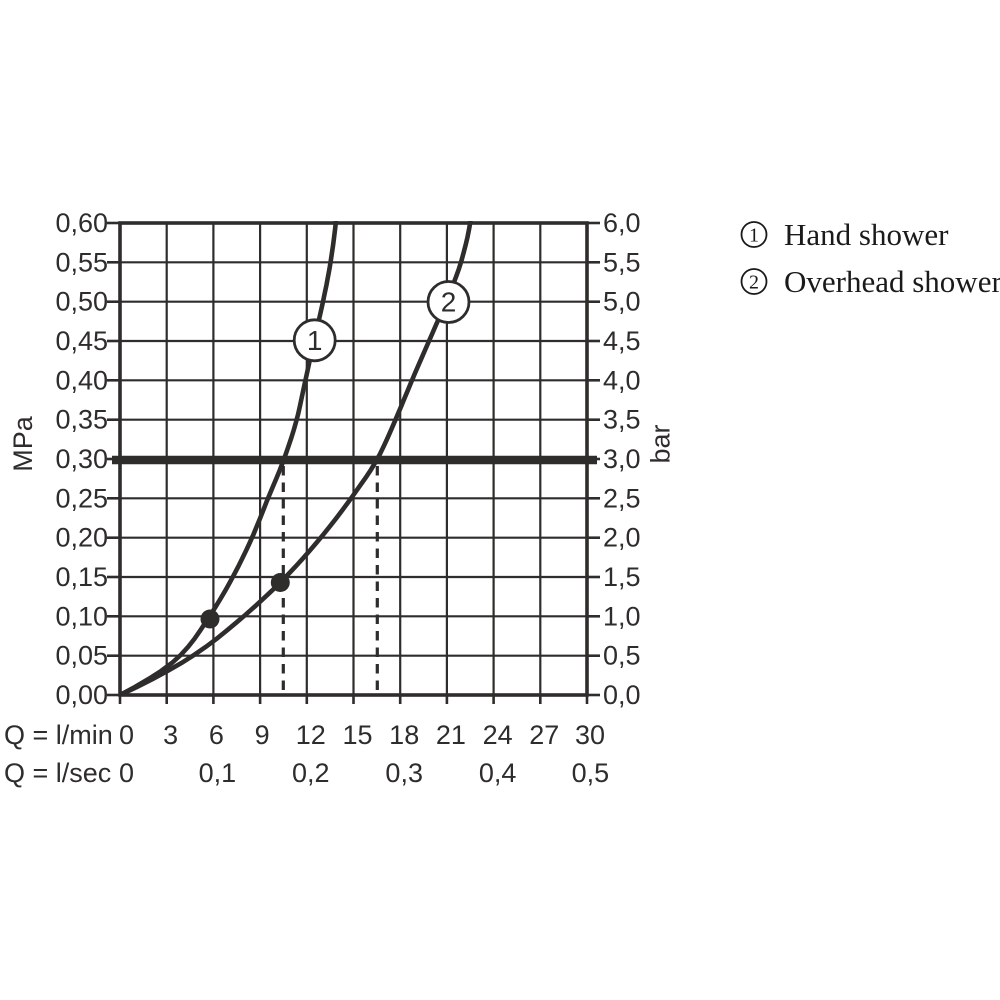 Image resolution: width=1000 pixels, height=1000 pixels. What do you see at coordinates (451, 735) in the screenshot?
I see `svg-text: 21` at bounding box center [451, 735].